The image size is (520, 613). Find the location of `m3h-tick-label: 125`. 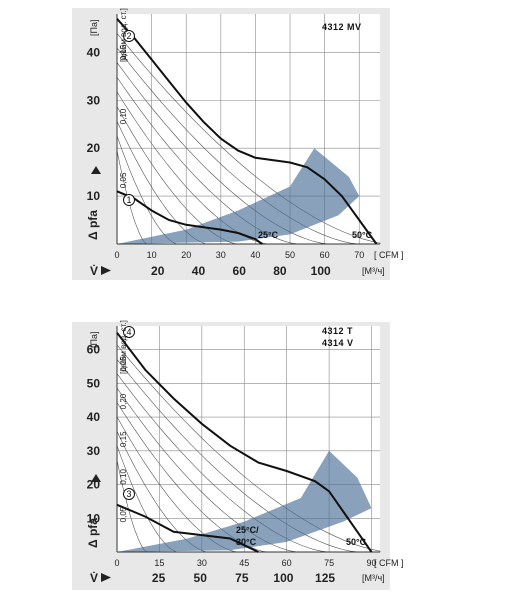

m3h-tick-label: 125 is located at coordinates (325, 578).